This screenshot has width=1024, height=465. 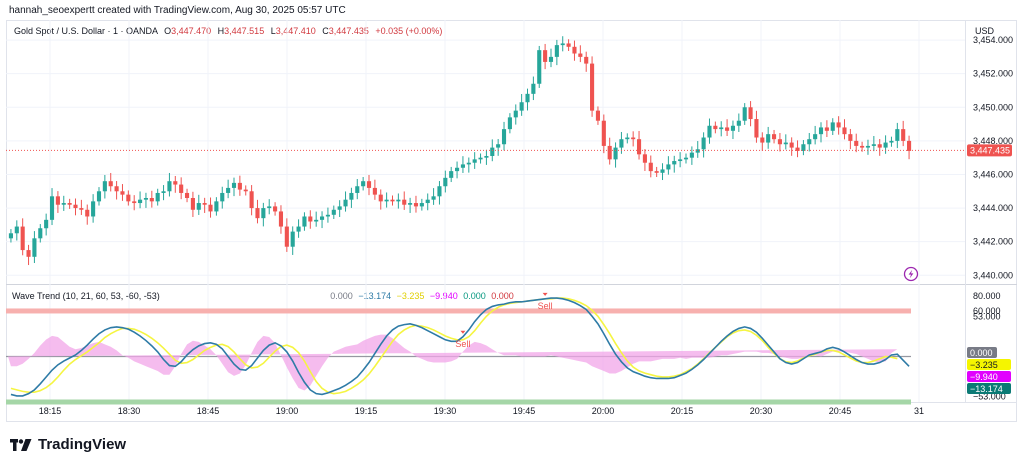 I want to click on brand-name: TradingView, so click(x=82, y=444).